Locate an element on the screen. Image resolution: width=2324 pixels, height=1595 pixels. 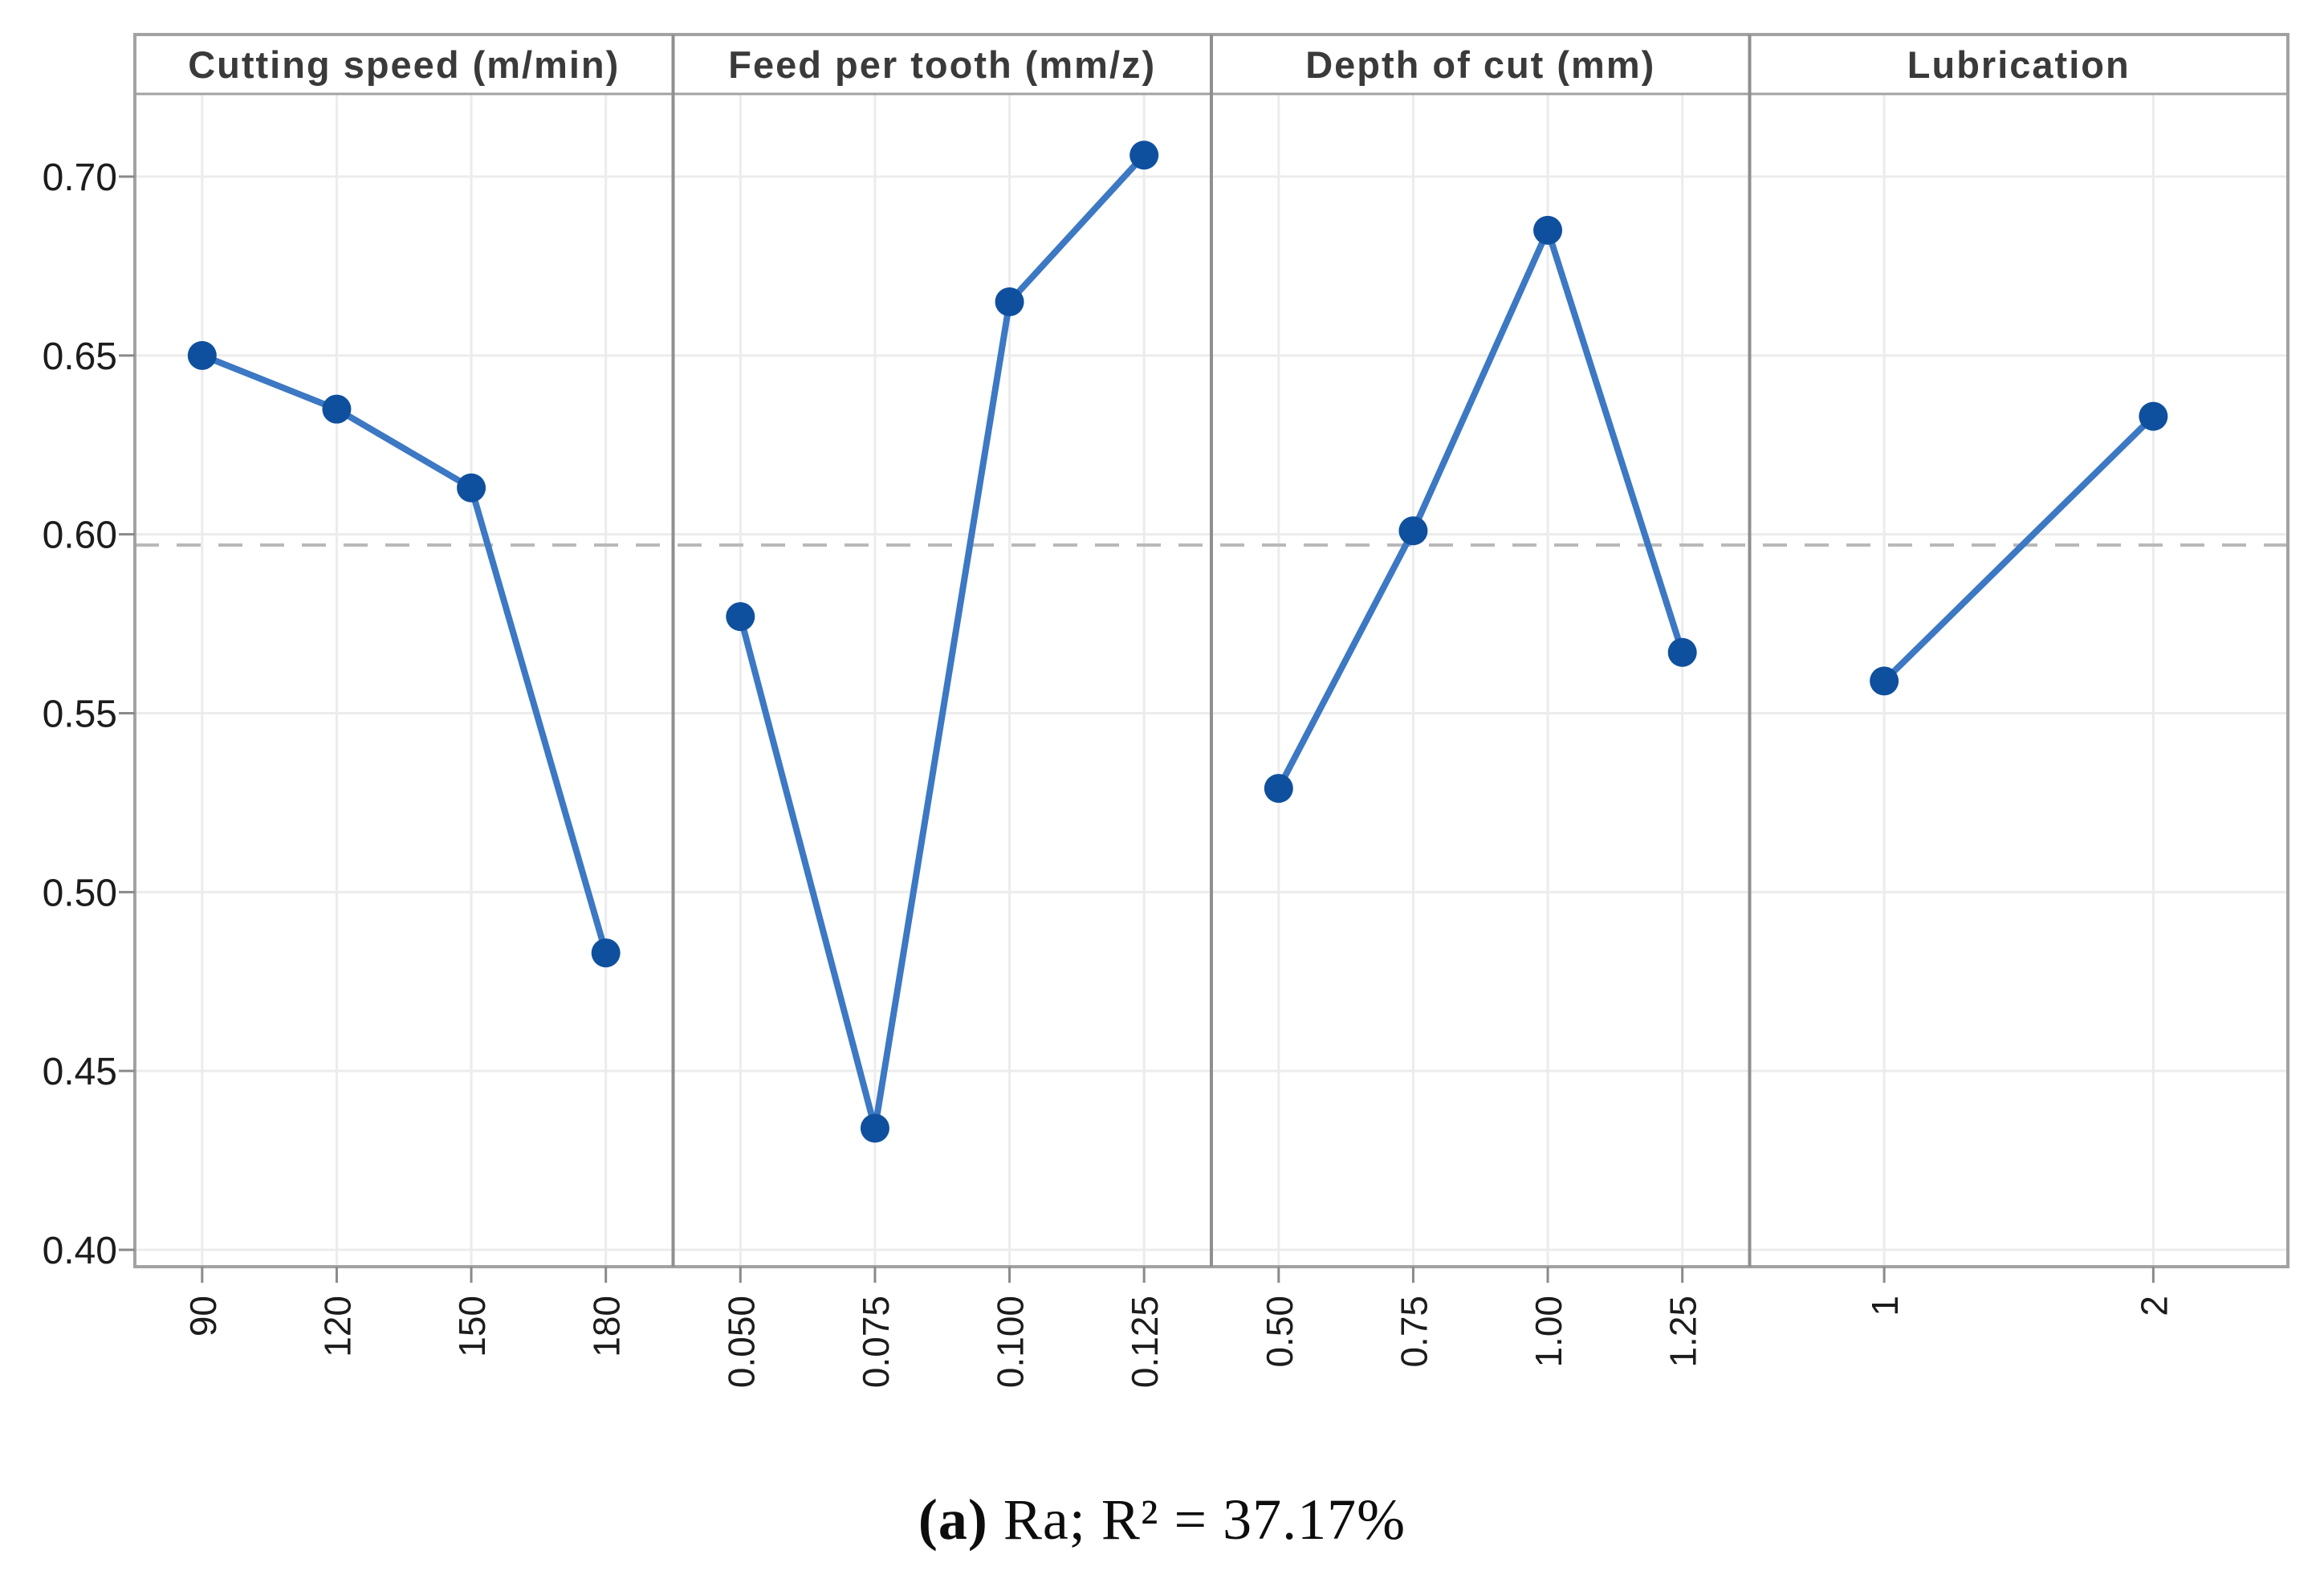
x-tick-label: 2 is located at coordinates (2154, 1306).